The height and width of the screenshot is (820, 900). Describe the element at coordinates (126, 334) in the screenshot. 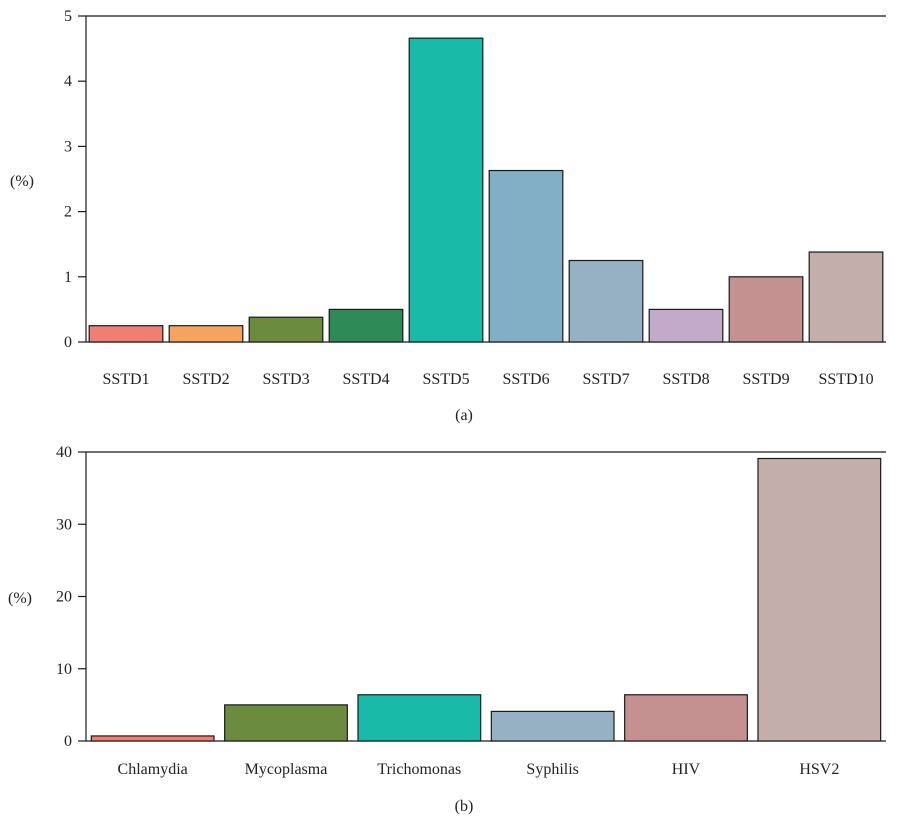

I see `chart-a-bar-sstd1` at that location.